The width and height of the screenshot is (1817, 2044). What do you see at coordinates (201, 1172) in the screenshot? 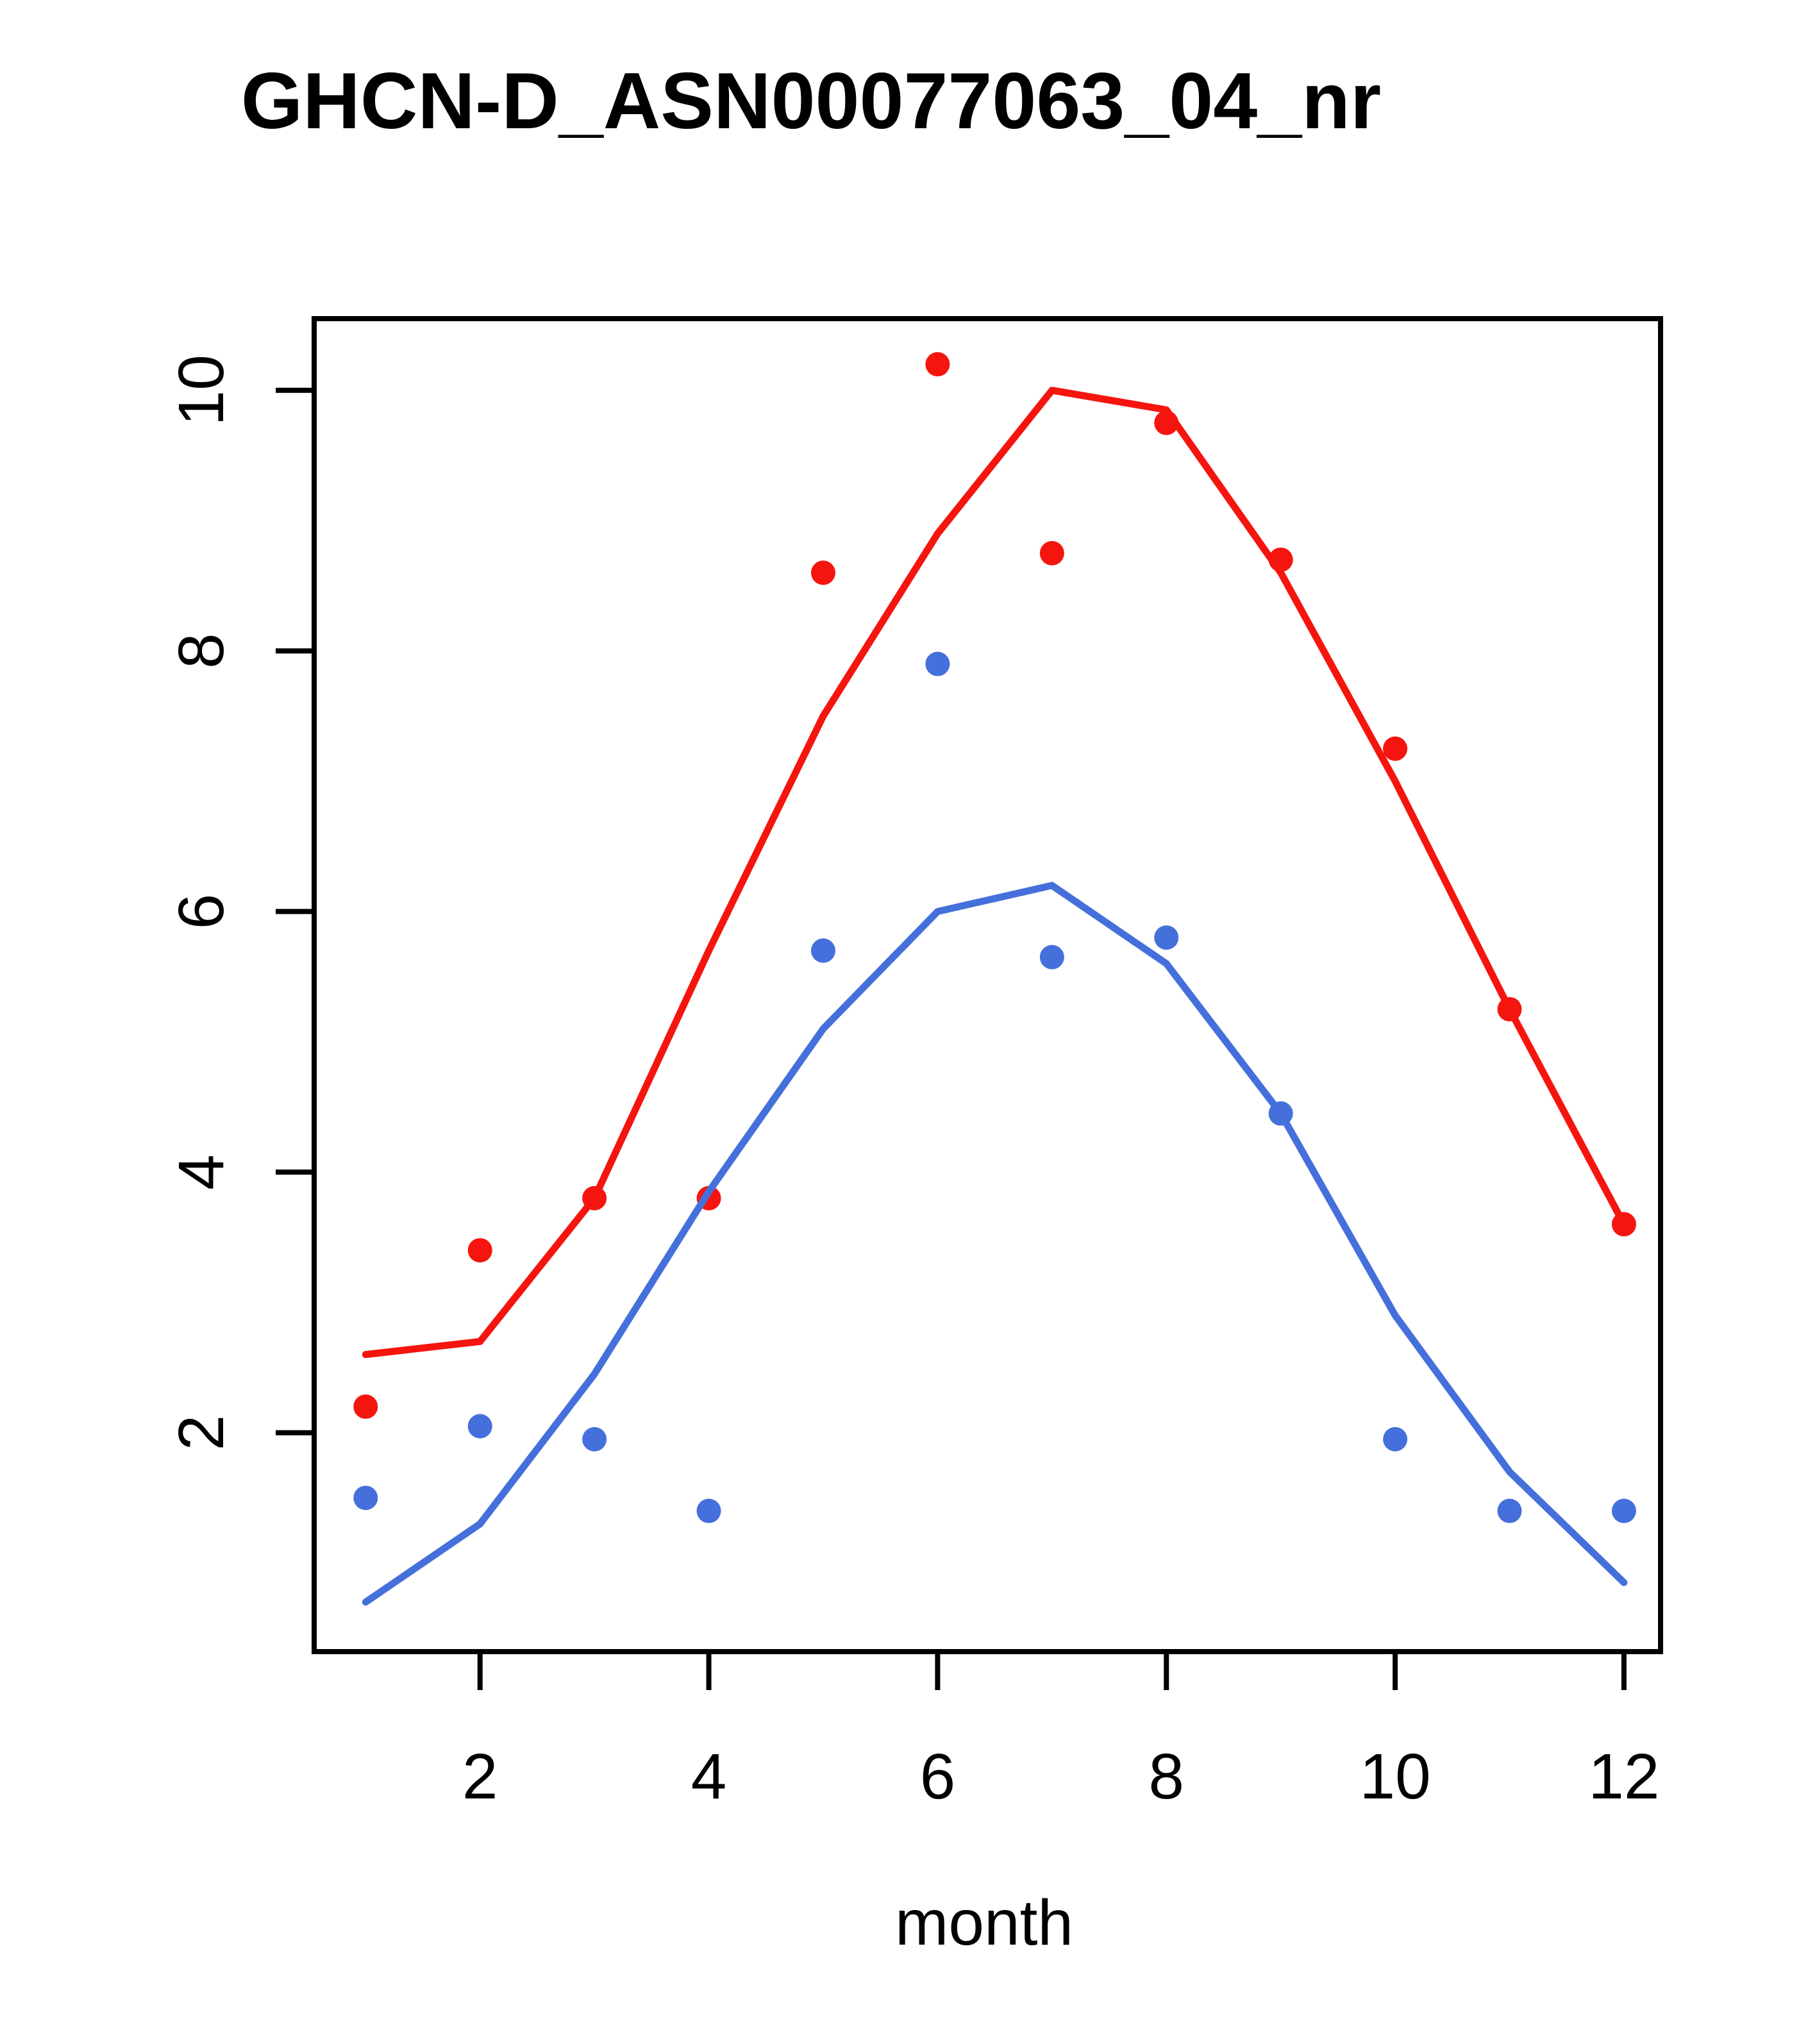
I see `y-tick-label: 4` at bounding box center [201, 1172].